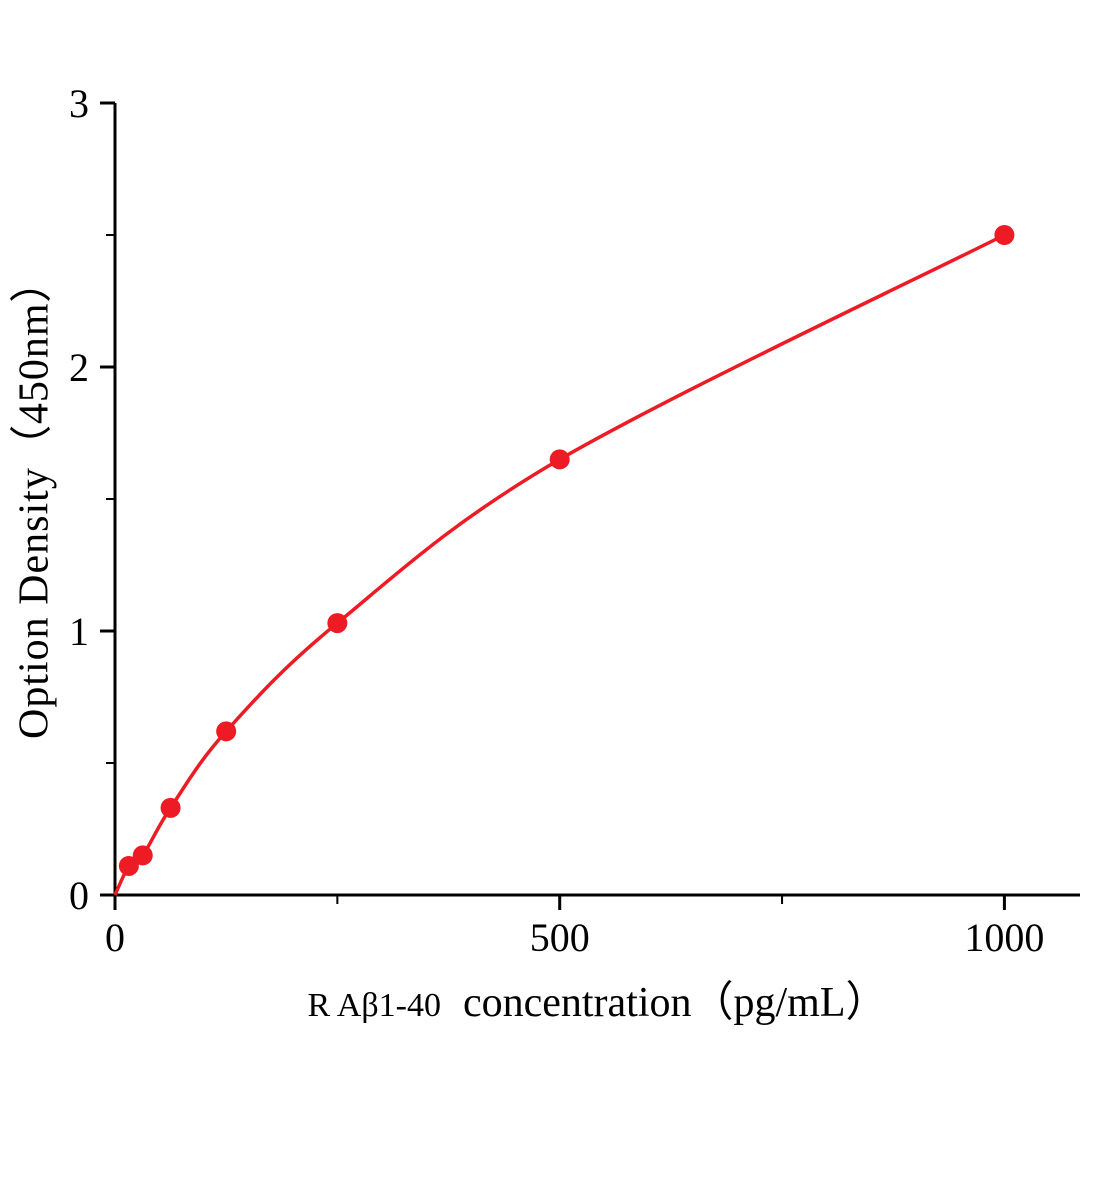 This screenshot has width=1104, height=1200. I want to click on x-axis-title: R Aβ1-40 concentration（pg/mL）, so click(597, 998).